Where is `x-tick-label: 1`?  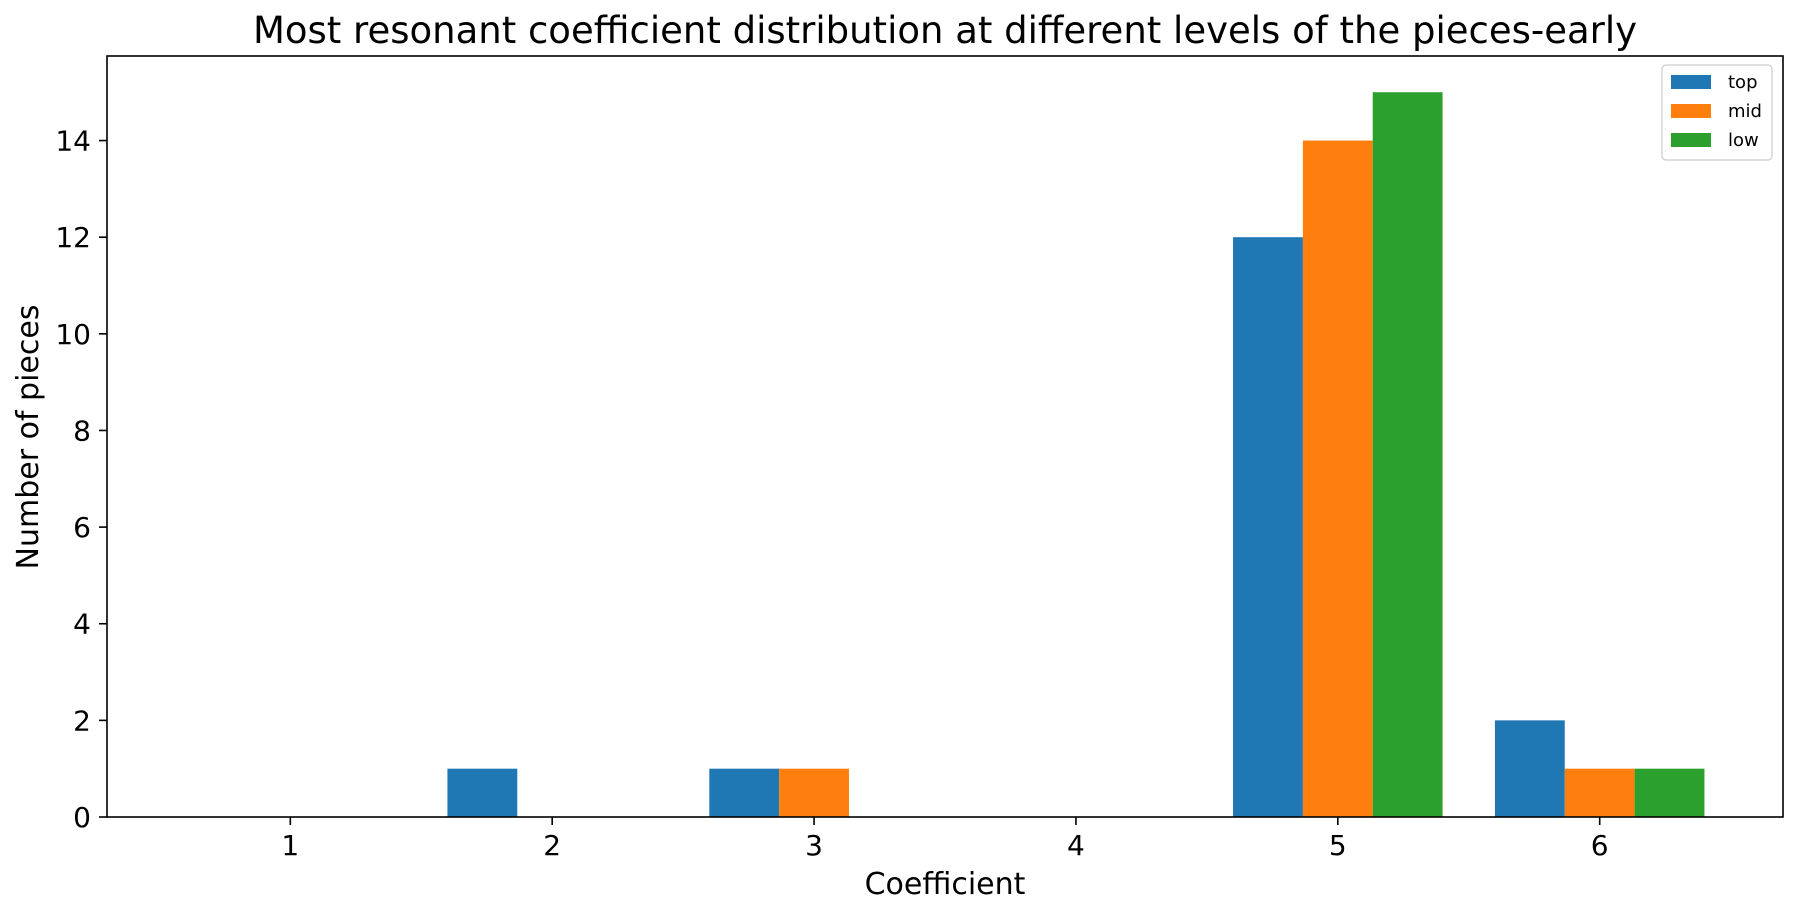 x-tick-label: 1 is located at coordinates (290, 845).